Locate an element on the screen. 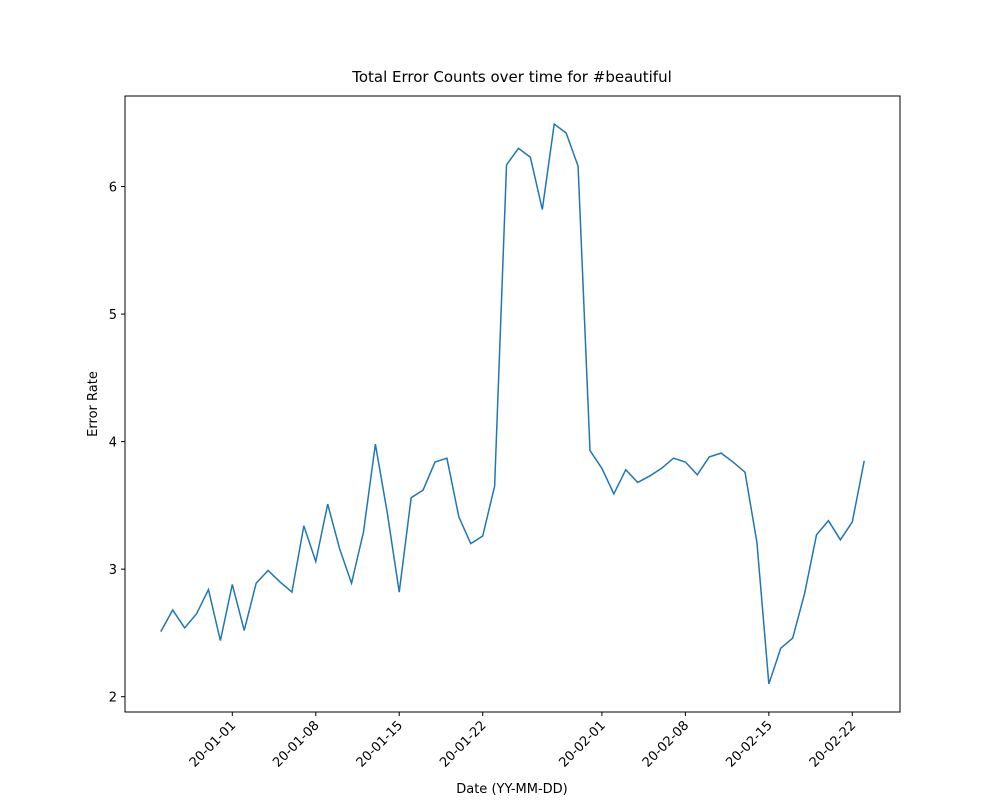  x-tick-label: 20-01-08 is located at coordinates (296, 744).